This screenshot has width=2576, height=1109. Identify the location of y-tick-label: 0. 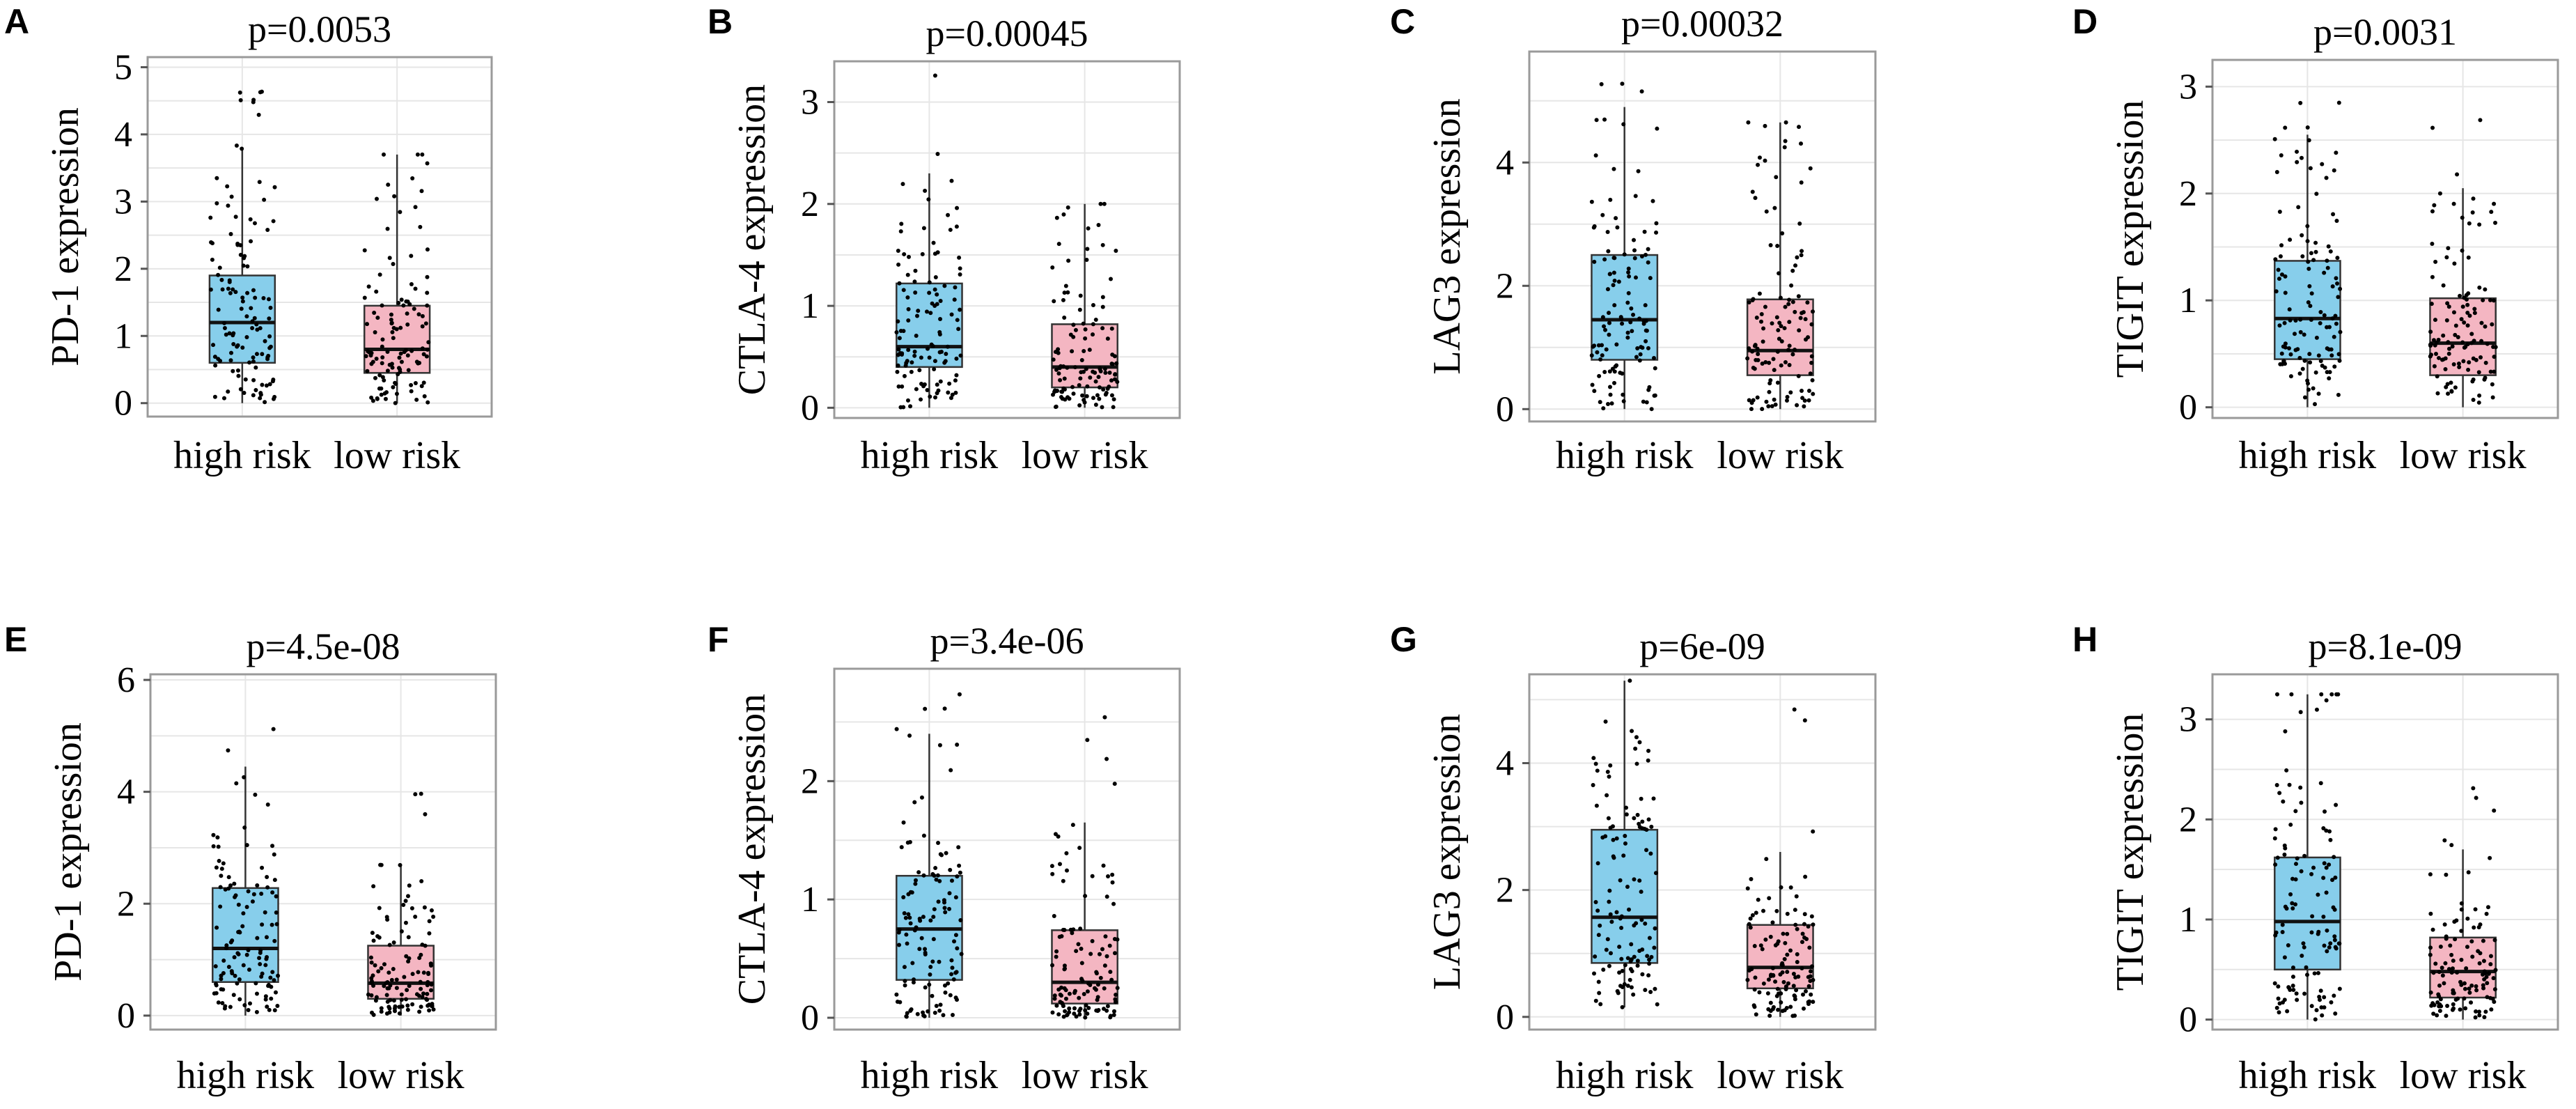
(123, 404).